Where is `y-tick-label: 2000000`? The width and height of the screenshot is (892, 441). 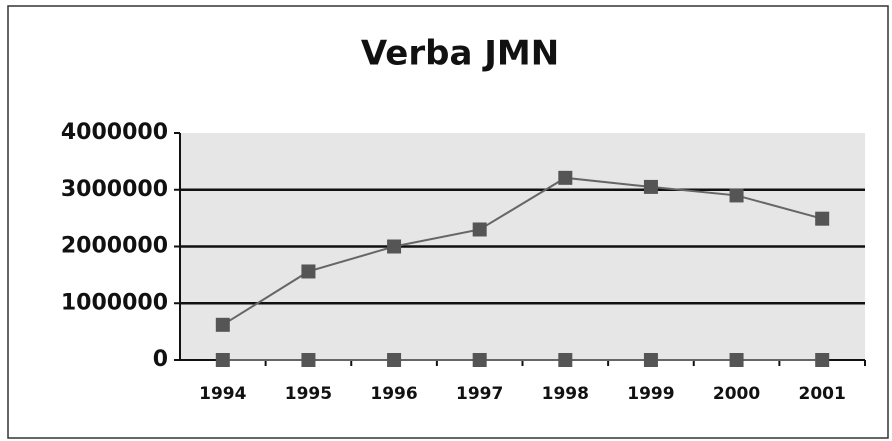 y-tick-label: 2000000 is located at coordinates (114, 246).